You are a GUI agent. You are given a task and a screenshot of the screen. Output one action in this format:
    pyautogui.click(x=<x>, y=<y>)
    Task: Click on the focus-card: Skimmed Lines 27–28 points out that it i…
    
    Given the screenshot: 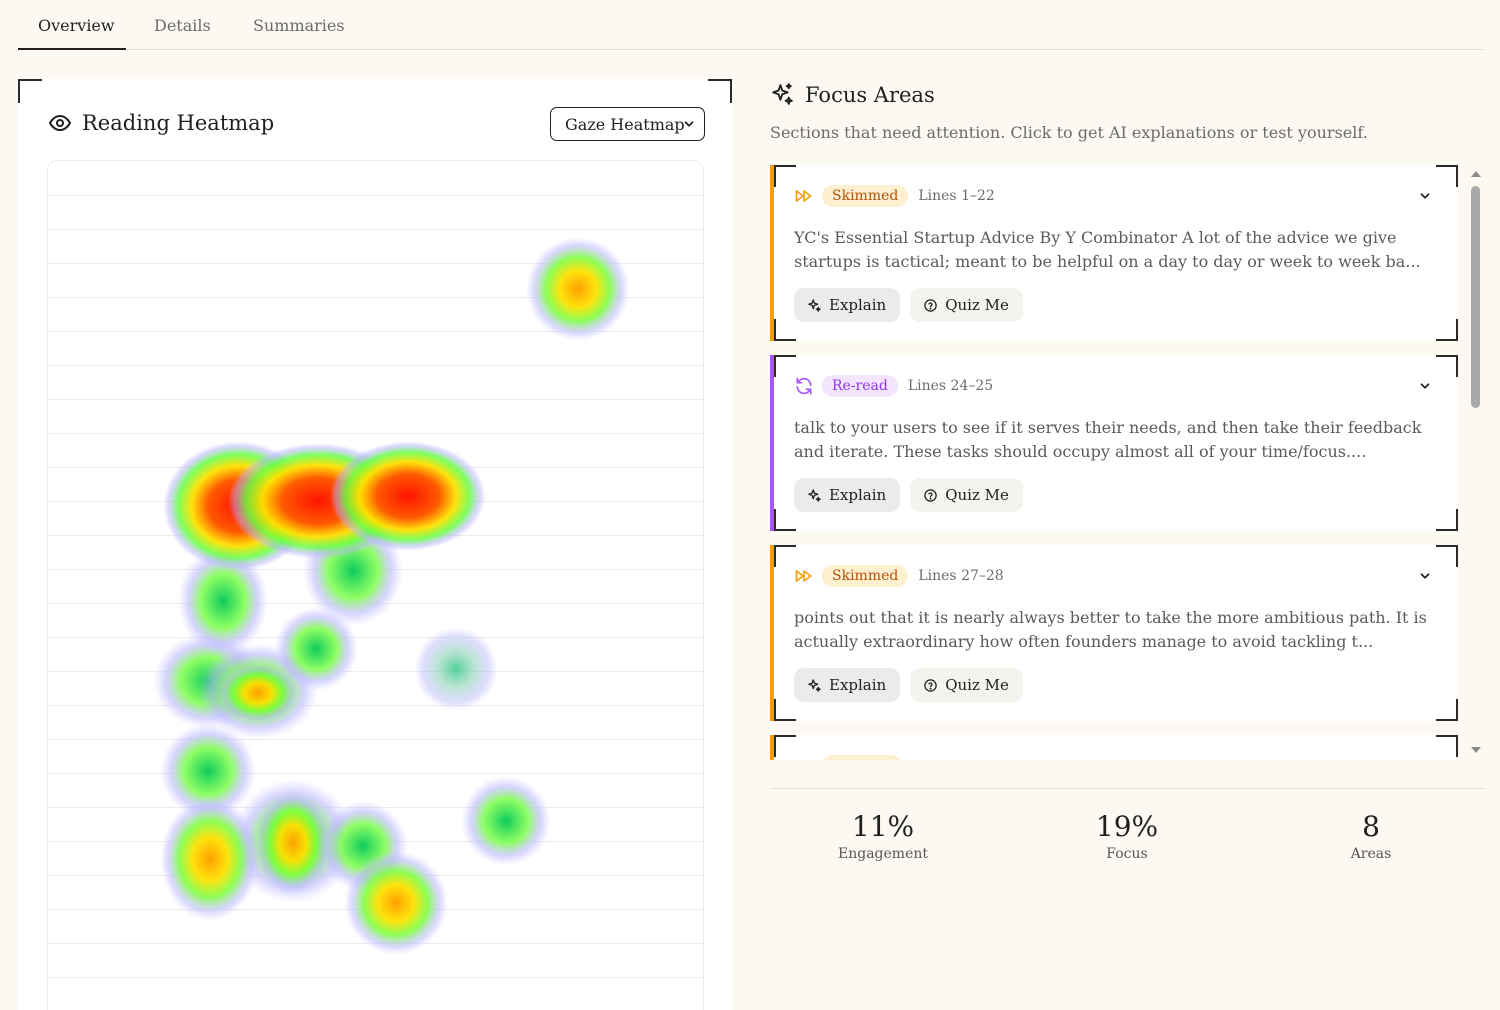 What is the action you would take?
    pyautogui.click(x=1114, y=633)
    